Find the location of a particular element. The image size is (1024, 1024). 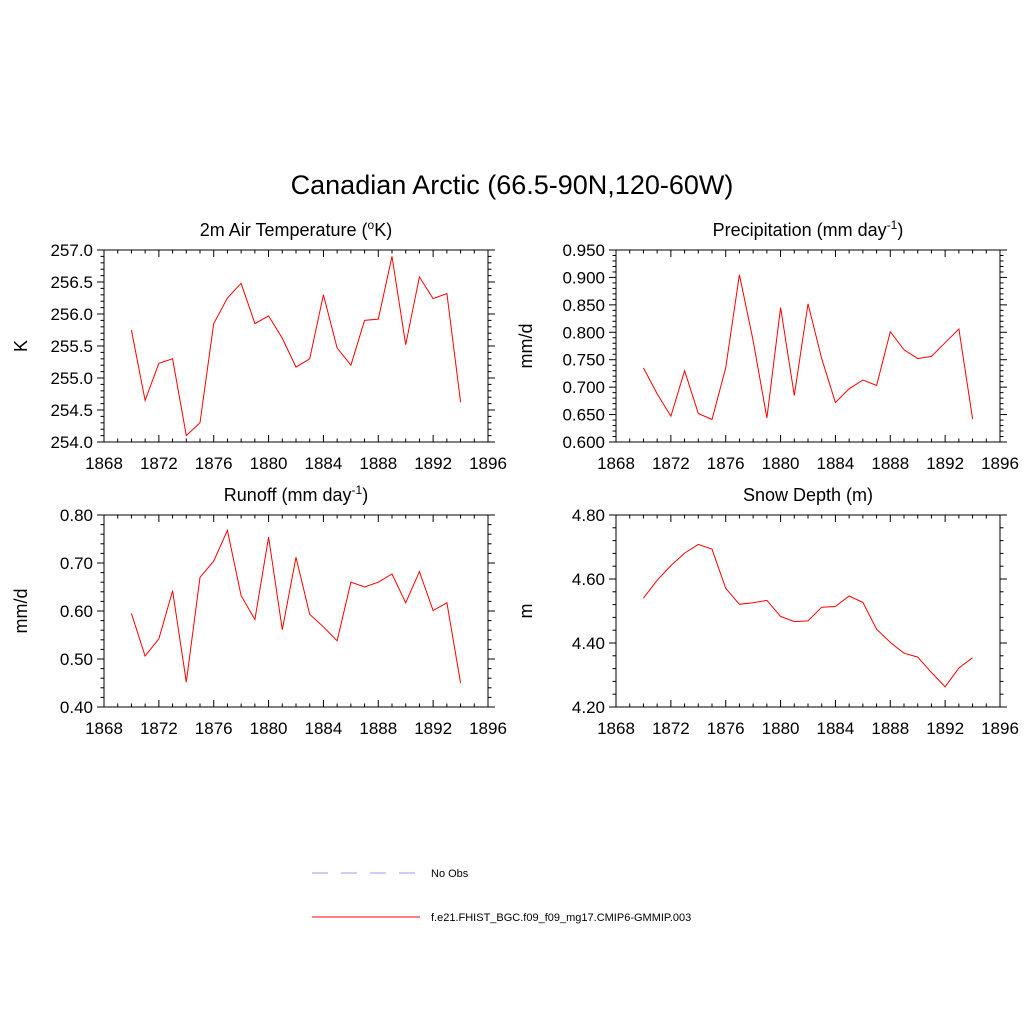

panel-title: Runoff (mm day-1) is located at coordinates (296, 494).